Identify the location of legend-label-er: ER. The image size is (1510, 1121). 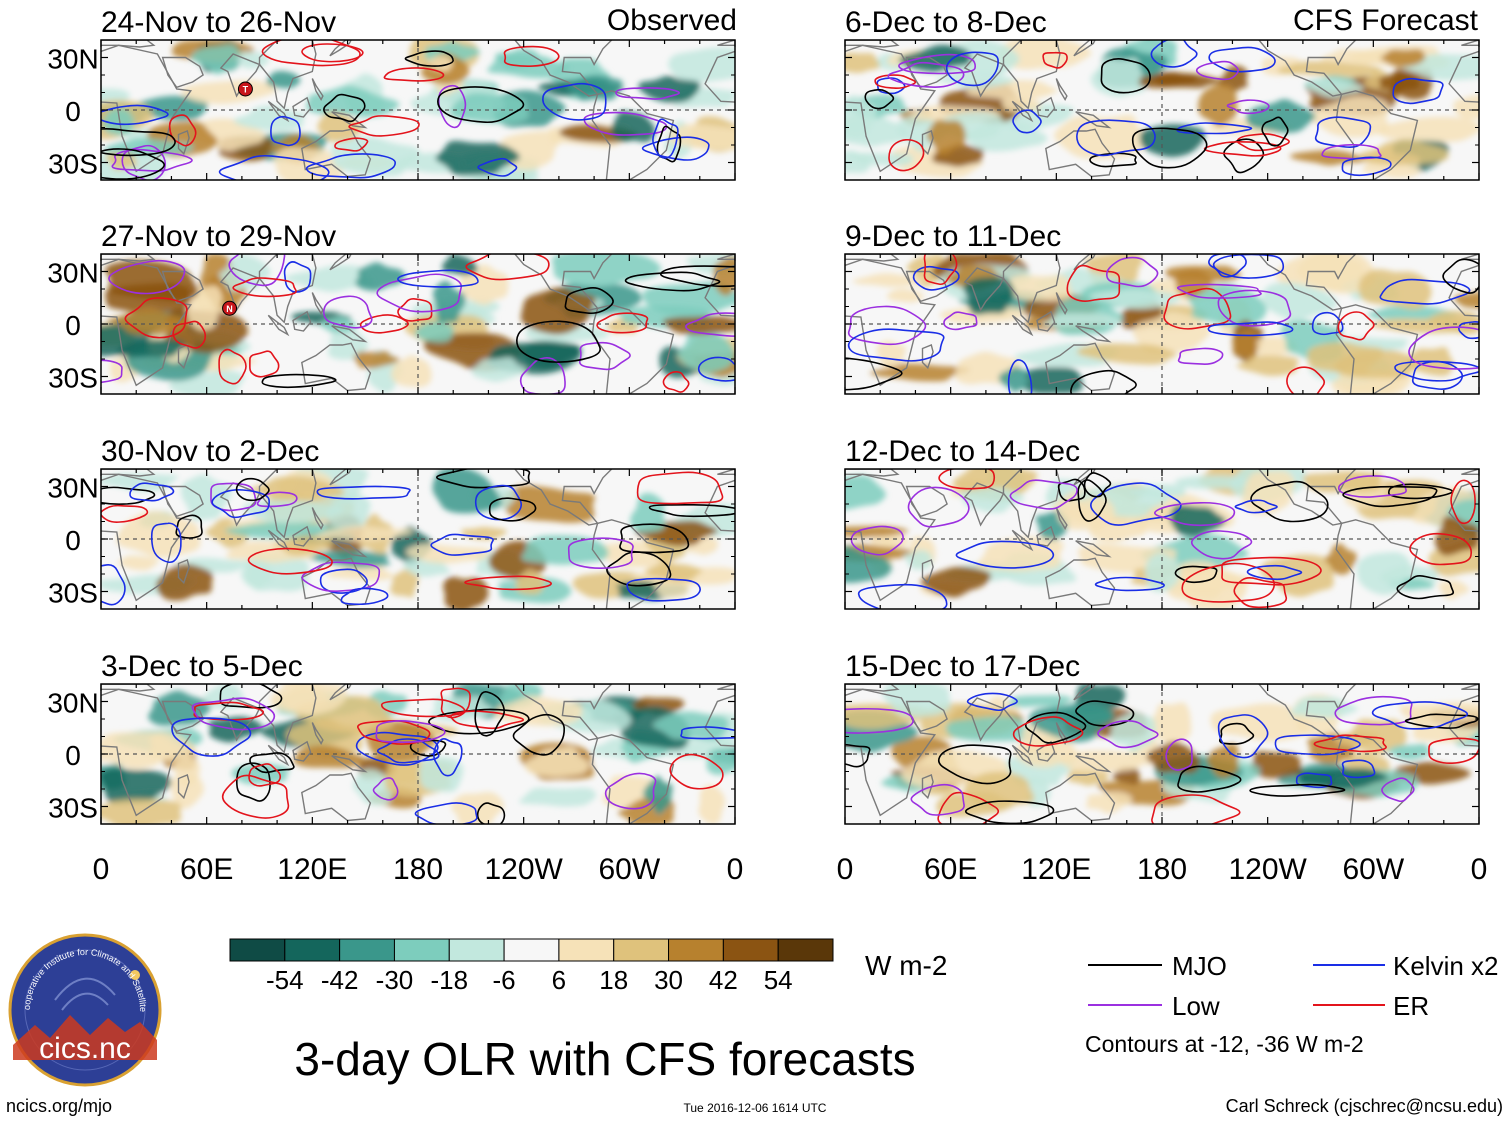
(1411, 1006).